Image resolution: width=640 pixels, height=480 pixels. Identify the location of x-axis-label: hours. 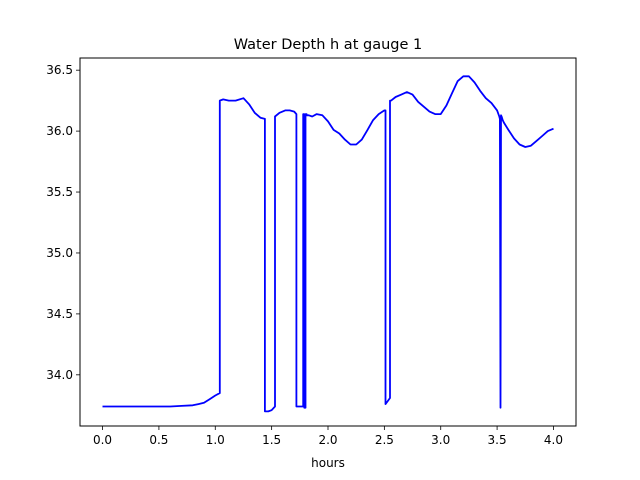
(328, 463).